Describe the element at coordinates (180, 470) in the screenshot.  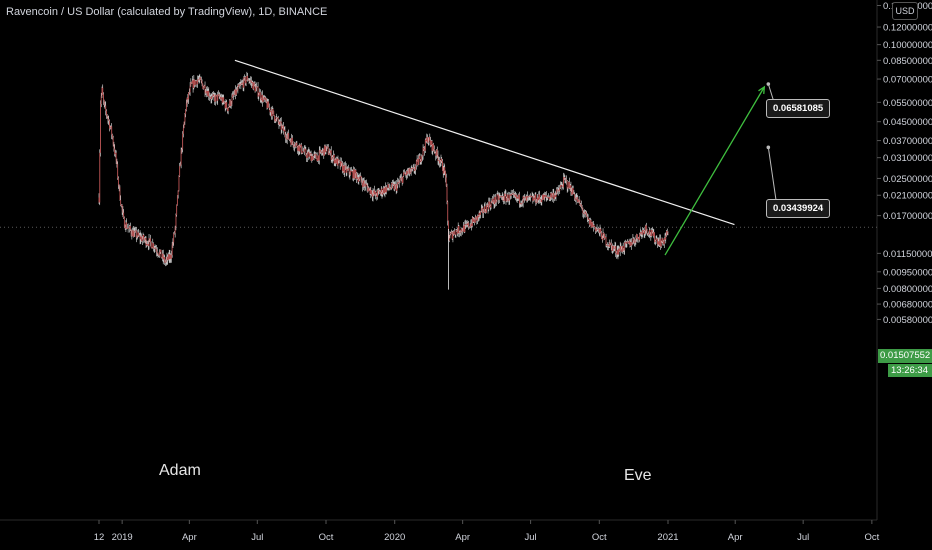
I see `annotation-adam: Adam` at that location.